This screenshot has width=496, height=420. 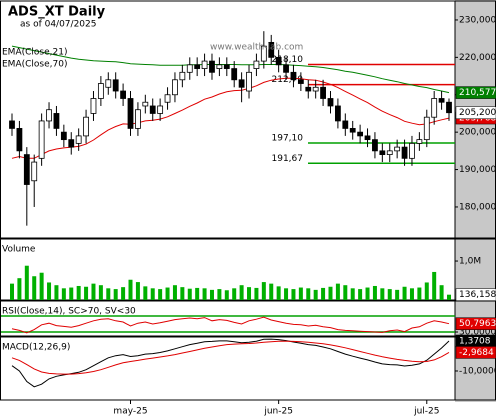 What do you see at coordinates (288, 80) in the screenshot?
I see `level-label: 212,70` at bounding box center [288, 80].